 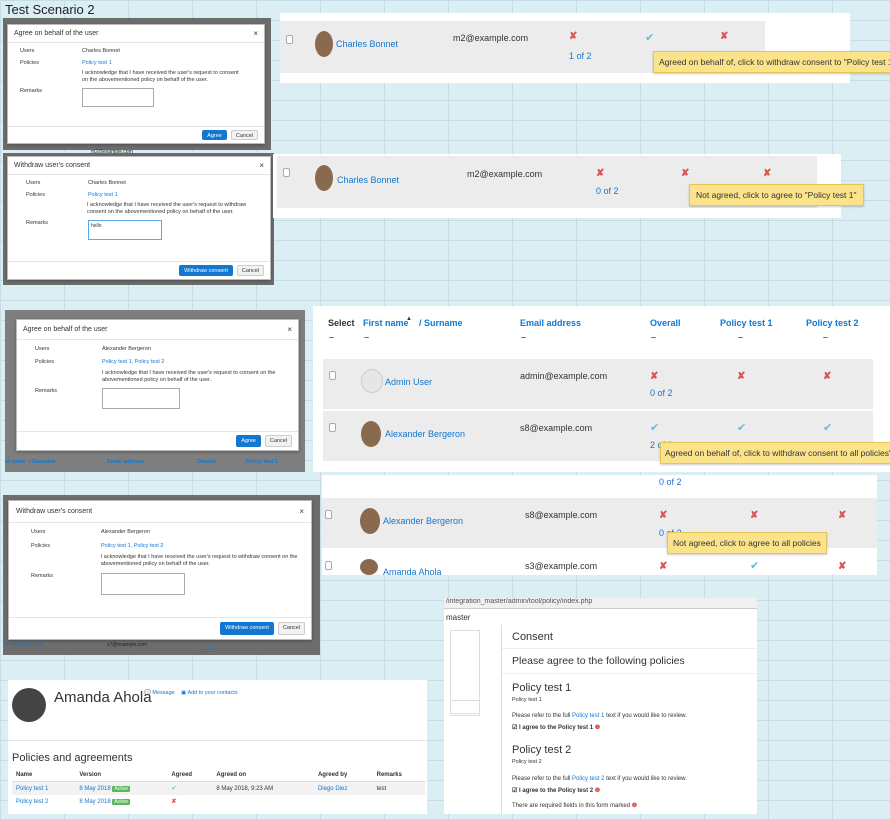 I want to click on policy-1-header: Policy test 1, so click(x=746, y=323).